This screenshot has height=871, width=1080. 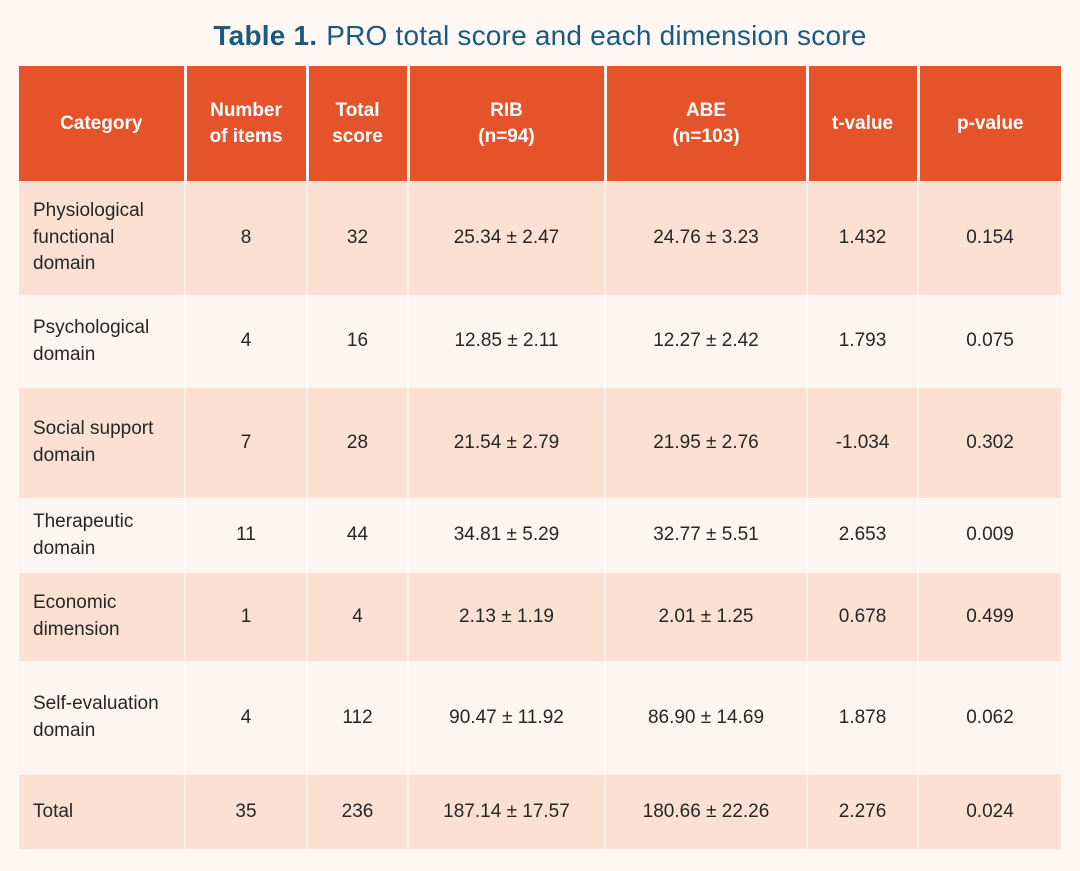 I want to click on cell-p-value: 0.009, so click(x=989, y=535).